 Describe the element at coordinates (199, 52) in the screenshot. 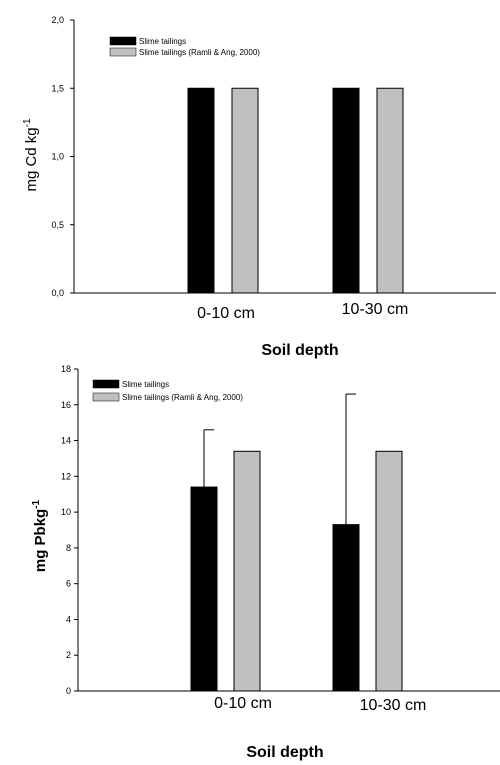

I see `cd-legend-label-2: Slime tailings (Ramli & Ang, 2000)` at that location.